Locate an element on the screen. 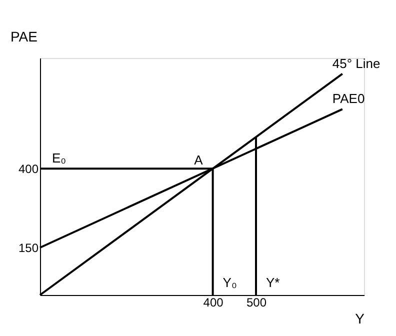 The height and width of the screenshot is (336, 396). x-tick-label: 500 is located at coordinates (256, 303).